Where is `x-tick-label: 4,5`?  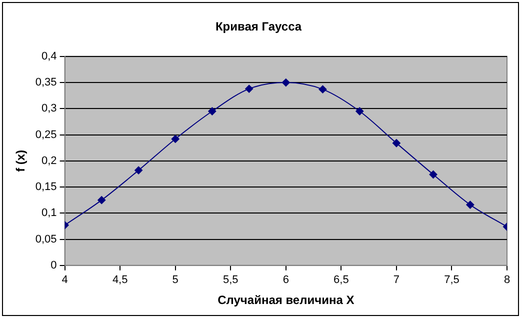
x-tick-label: 4,5 is located at coordinates (120, 280).